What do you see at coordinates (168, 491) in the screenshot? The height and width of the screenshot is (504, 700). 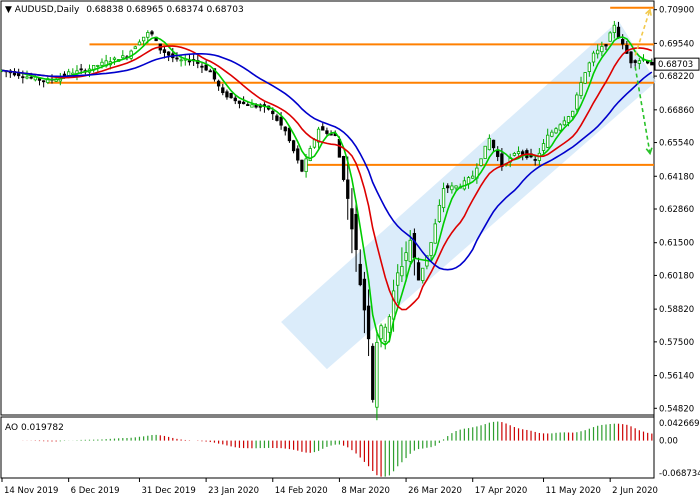 I see `time-tick-label: 31 Dec 2019` at bounding box center [168, 491].